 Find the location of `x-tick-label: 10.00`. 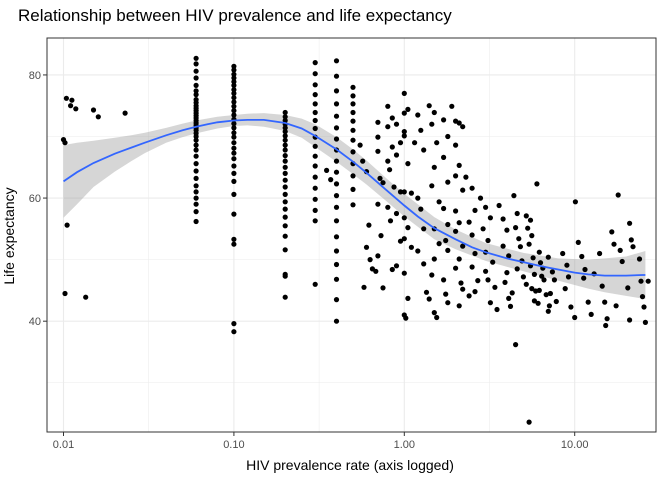

x-tick-label: 10.00 is located at coordinates (575, 445).